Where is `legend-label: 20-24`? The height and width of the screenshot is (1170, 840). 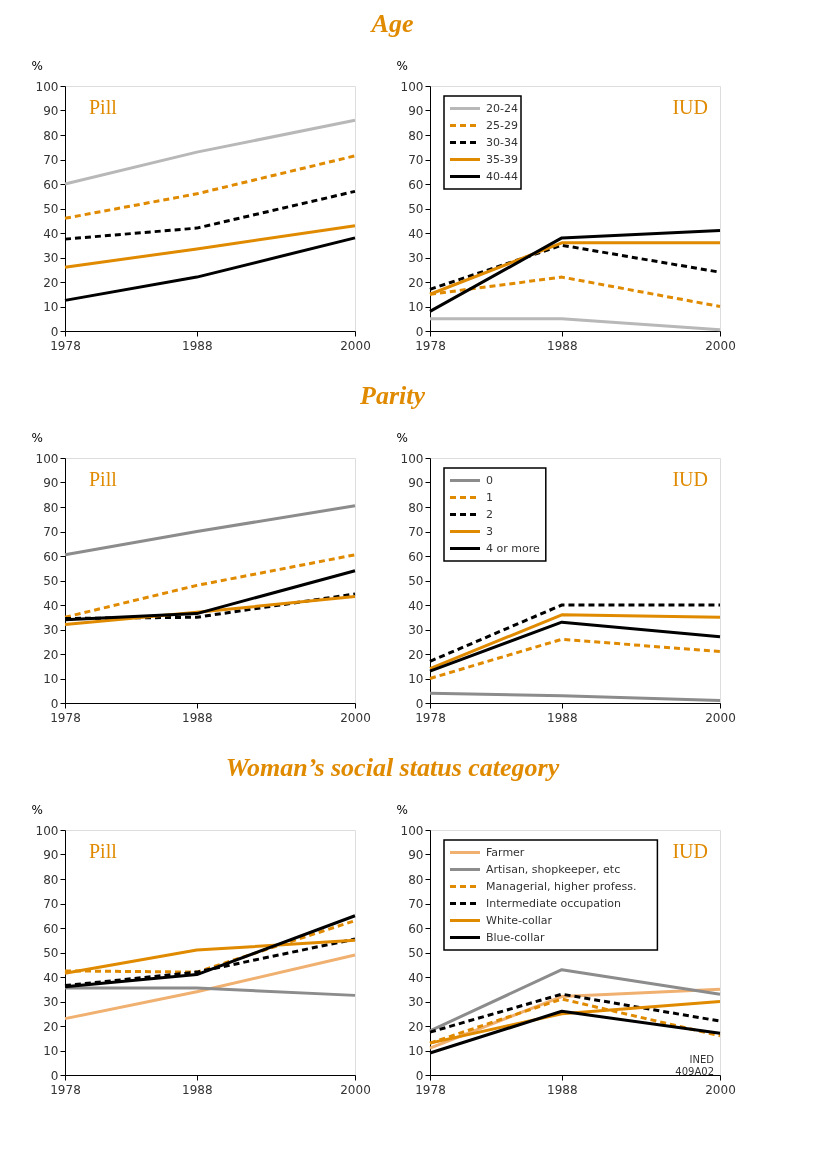
legend-label: 20-24 is located at coordinates (502, 108).